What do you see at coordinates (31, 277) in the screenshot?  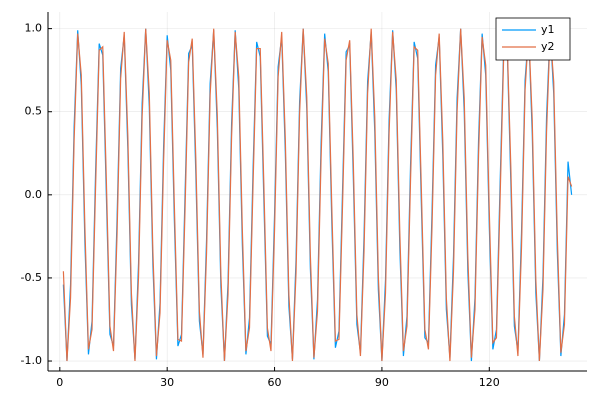 I see `y-tick-label: -0.5` at bounding box center [31, 277].